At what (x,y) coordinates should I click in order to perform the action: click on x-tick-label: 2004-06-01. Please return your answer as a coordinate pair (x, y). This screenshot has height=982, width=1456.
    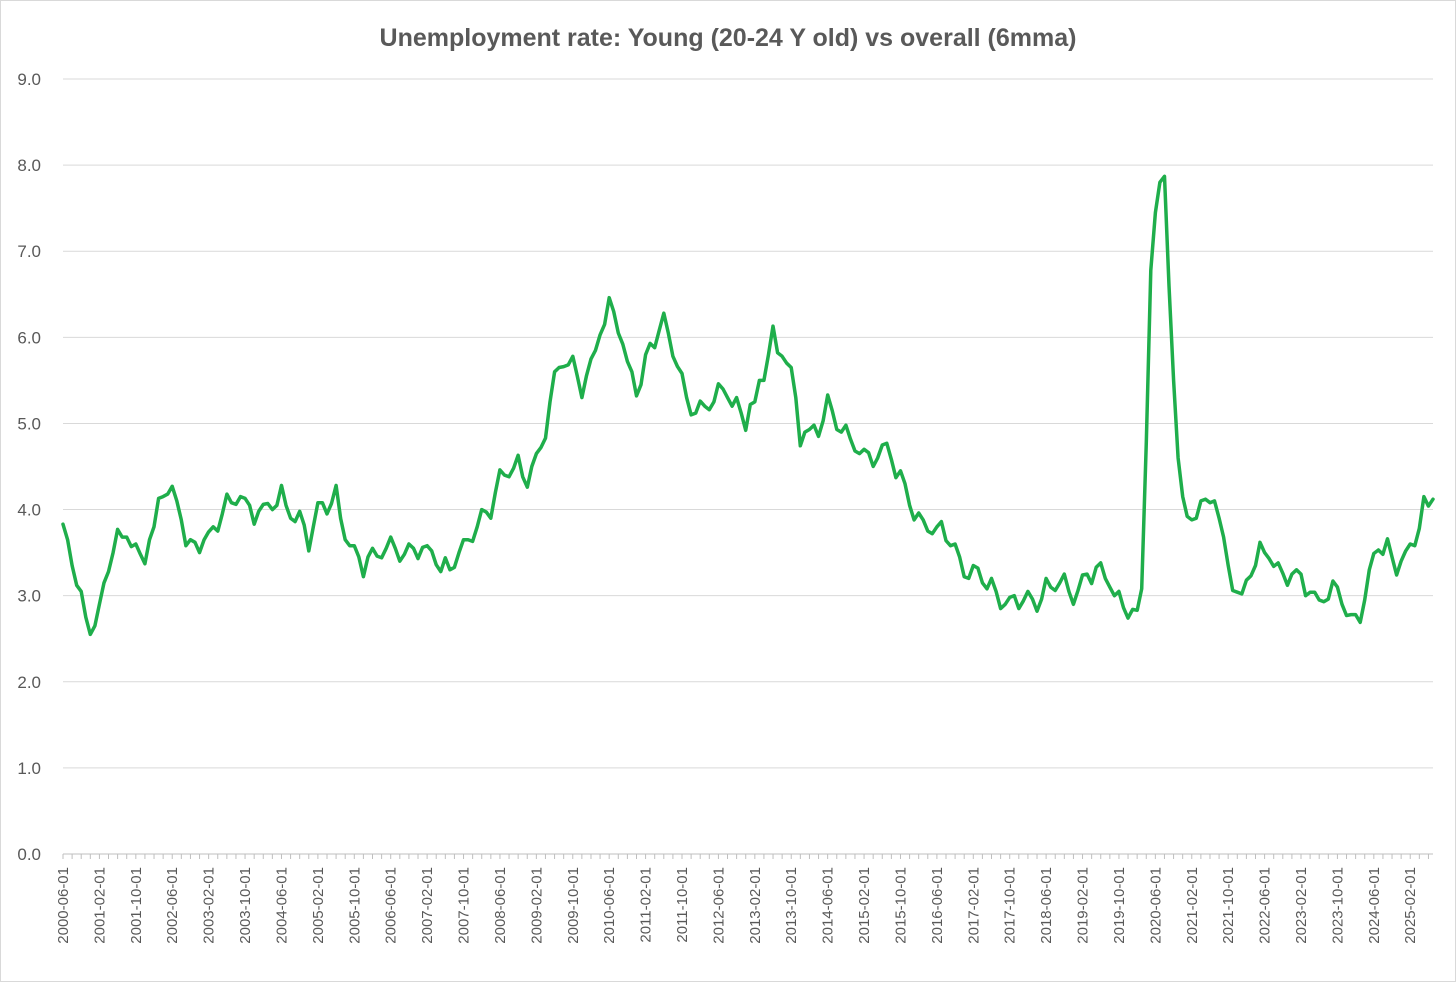
    Looking at the image, I should click on (281, 905).